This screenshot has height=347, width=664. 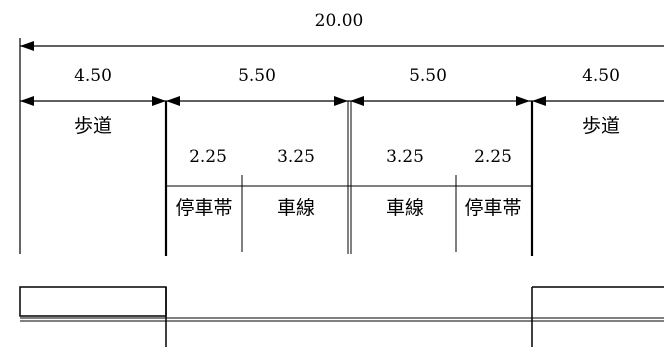 What do you see at coordinates (428, 76) in the screenshot?
I see `section-width-carriageway-right: 5.50` at bounding box center [428, 76].